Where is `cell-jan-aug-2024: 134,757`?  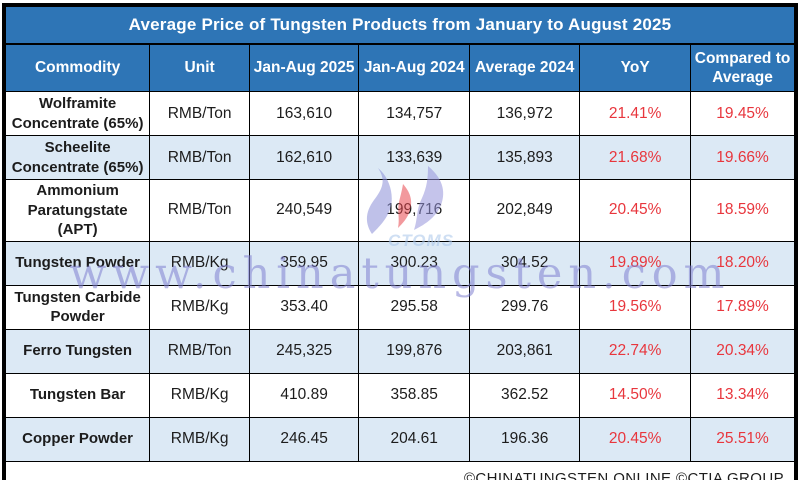 cell-jan-aug-2024: 134,757 is located at coordinates (414, 113).